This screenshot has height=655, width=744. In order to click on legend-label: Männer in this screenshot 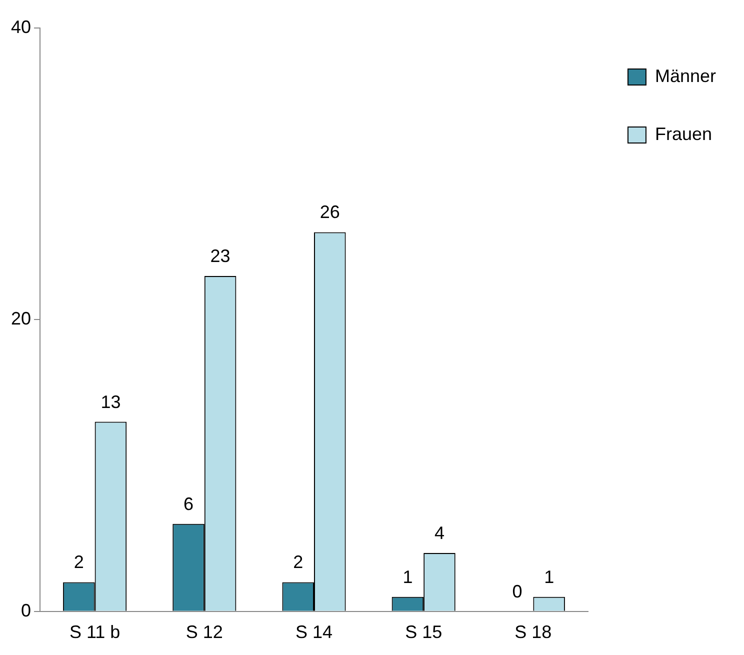, I will do `click(685, 76)`.